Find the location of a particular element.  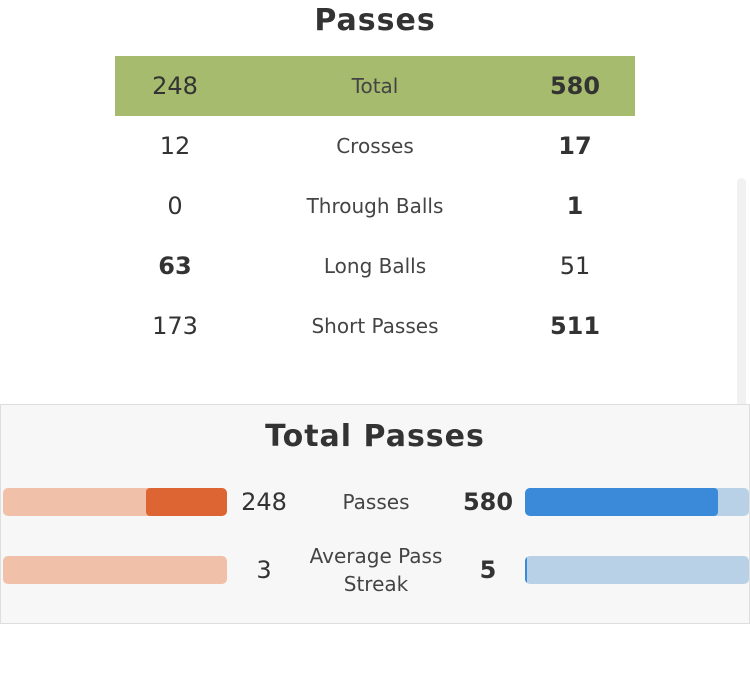

page-title: Passes is located at coordinates (375, 20).